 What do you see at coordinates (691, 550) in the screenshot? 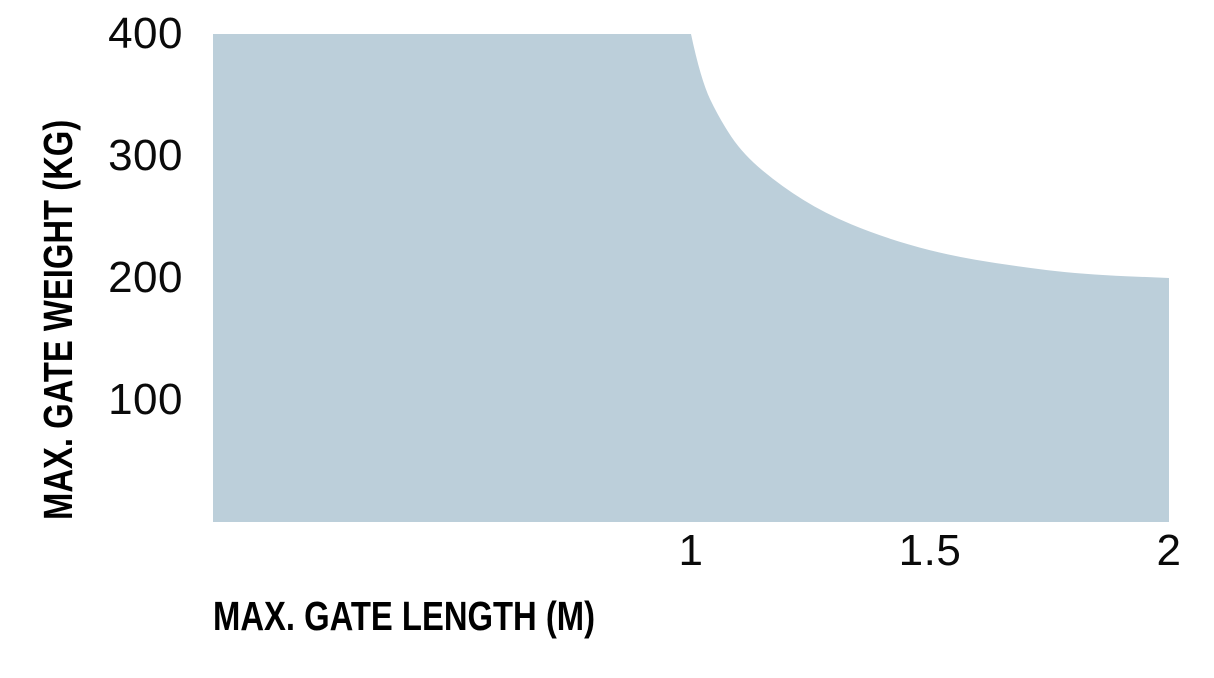
I see `x-tick-label: 1` at bounding box center [691, 550].